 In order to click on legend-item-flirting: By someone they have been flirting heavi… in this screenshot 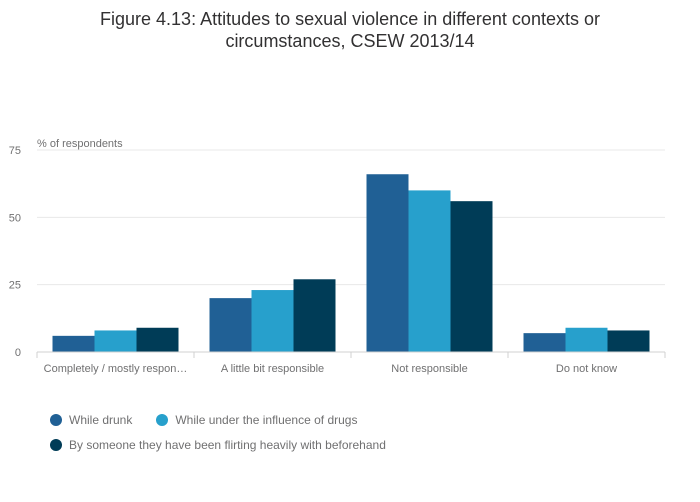, I will do `click(218, 445)`.